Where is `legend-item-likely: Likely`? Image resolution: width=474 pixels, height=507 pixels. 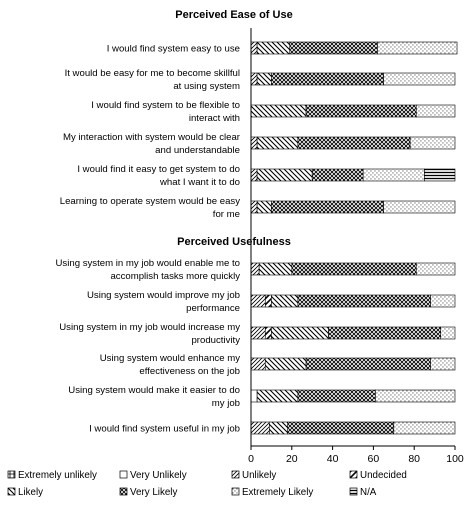
legend-item-likely: Likely is located at coordinates (25, 492).